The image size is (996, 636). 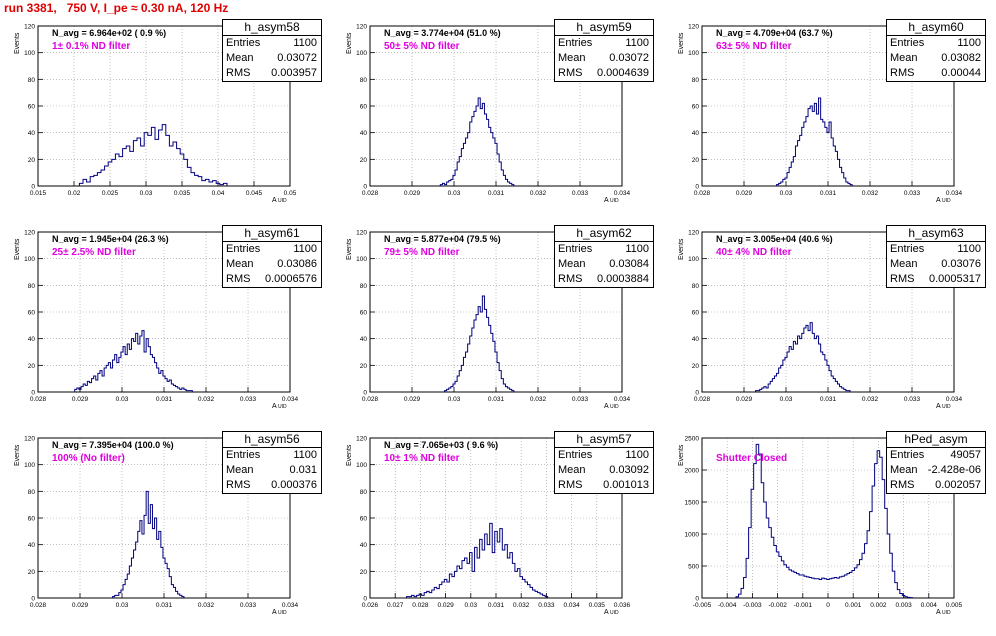 I want to click on x-tick-label: 0.027, so click(x=395, y=605).